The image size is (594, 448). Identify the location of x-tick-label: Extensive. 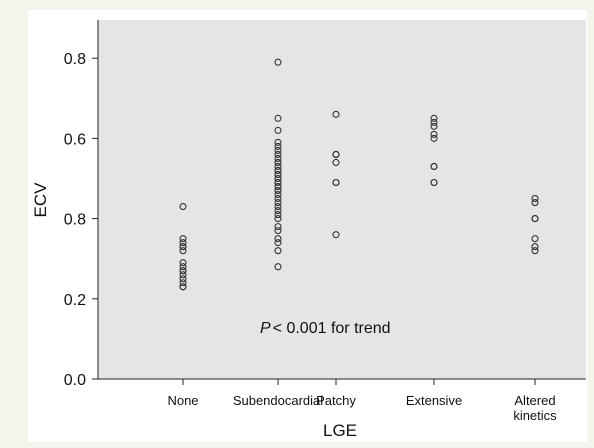
(434, 400).